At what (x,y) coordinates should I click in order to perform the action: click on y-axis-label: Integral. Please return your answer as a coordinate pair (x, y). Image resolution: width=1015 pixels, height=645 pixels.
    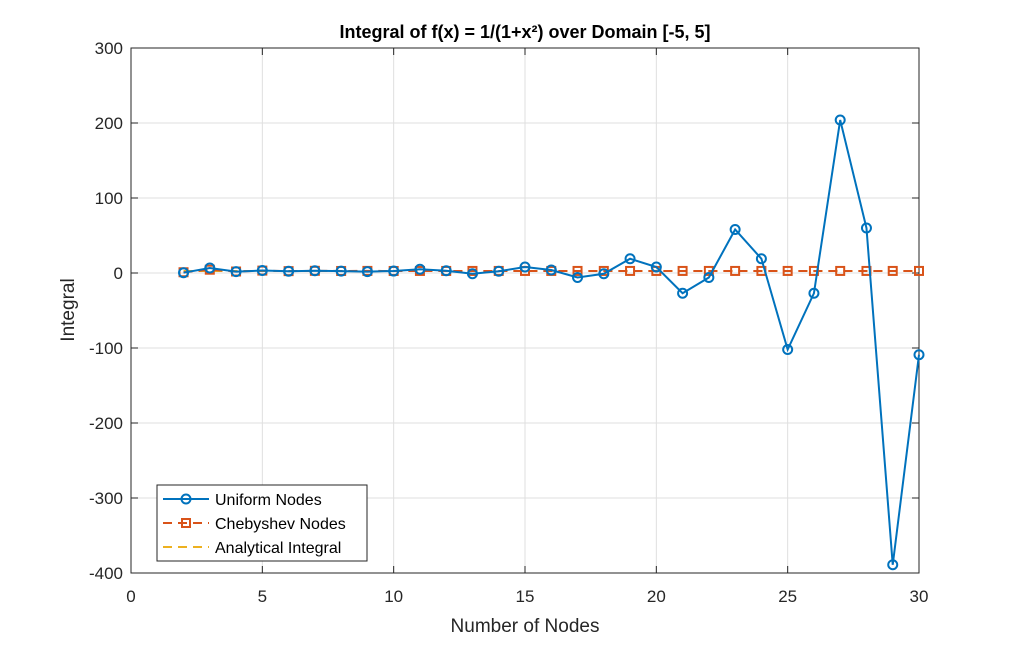
    Looking at the image, I should click on (68, 309).